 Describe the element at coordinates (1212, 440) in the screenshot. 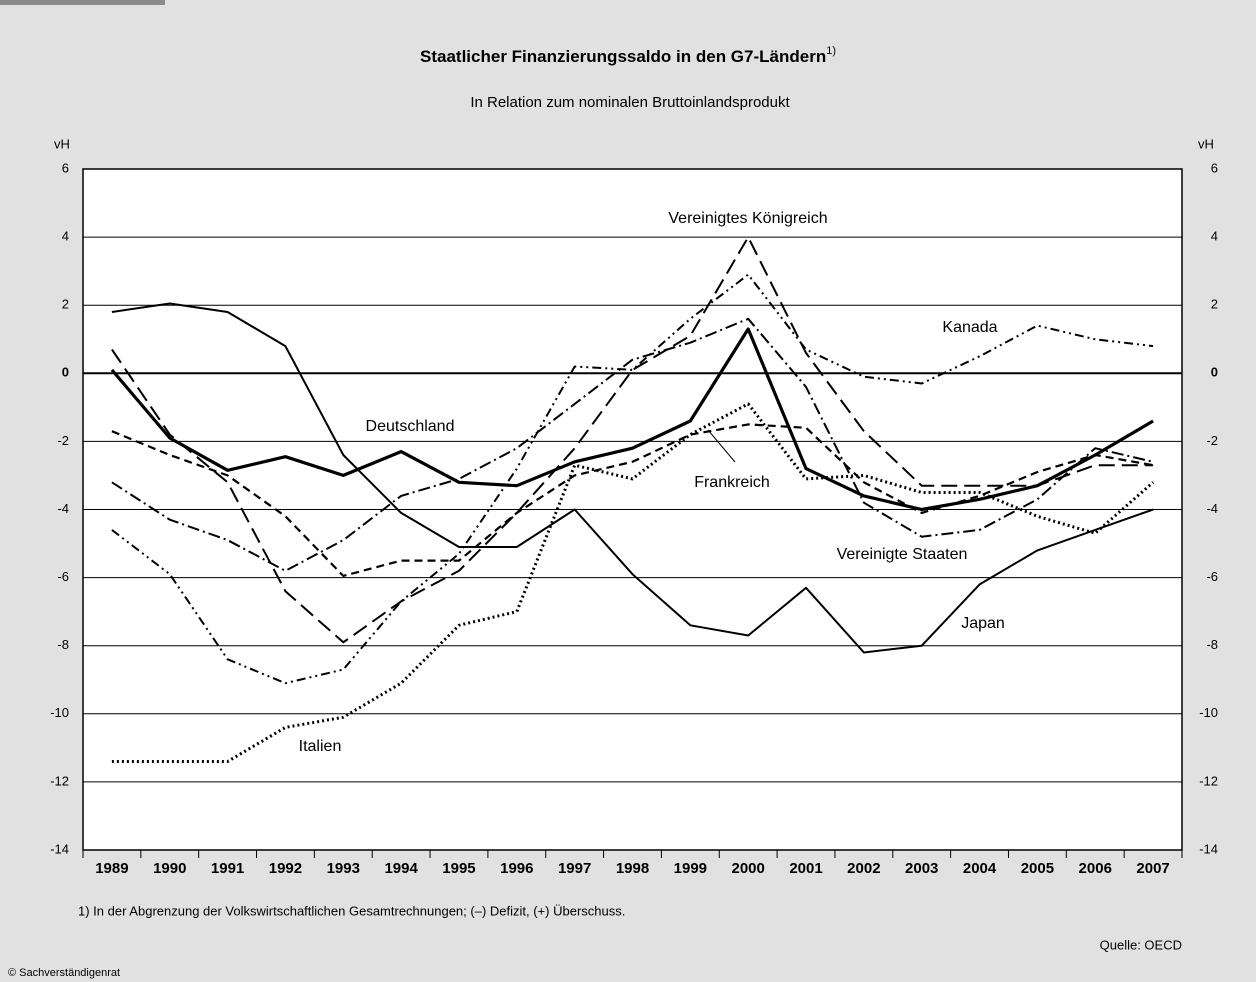

I see `y2-tick-label: -2` at that location.